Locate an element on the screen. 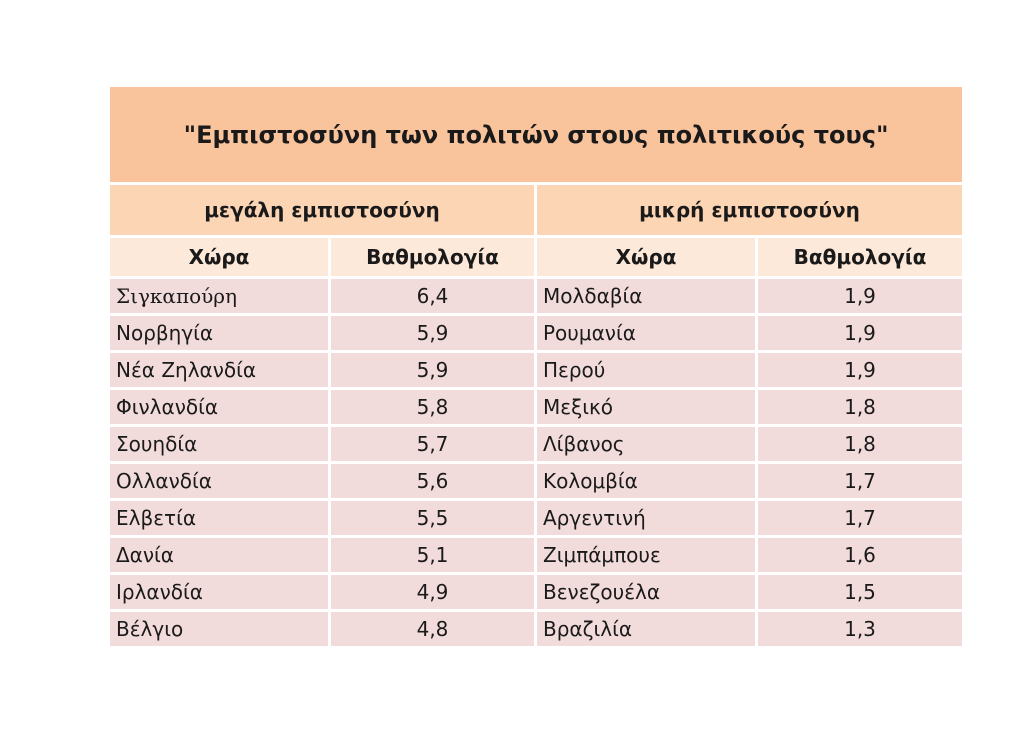  high-trust-score: 4,8 is located at coordinates (434, 630).